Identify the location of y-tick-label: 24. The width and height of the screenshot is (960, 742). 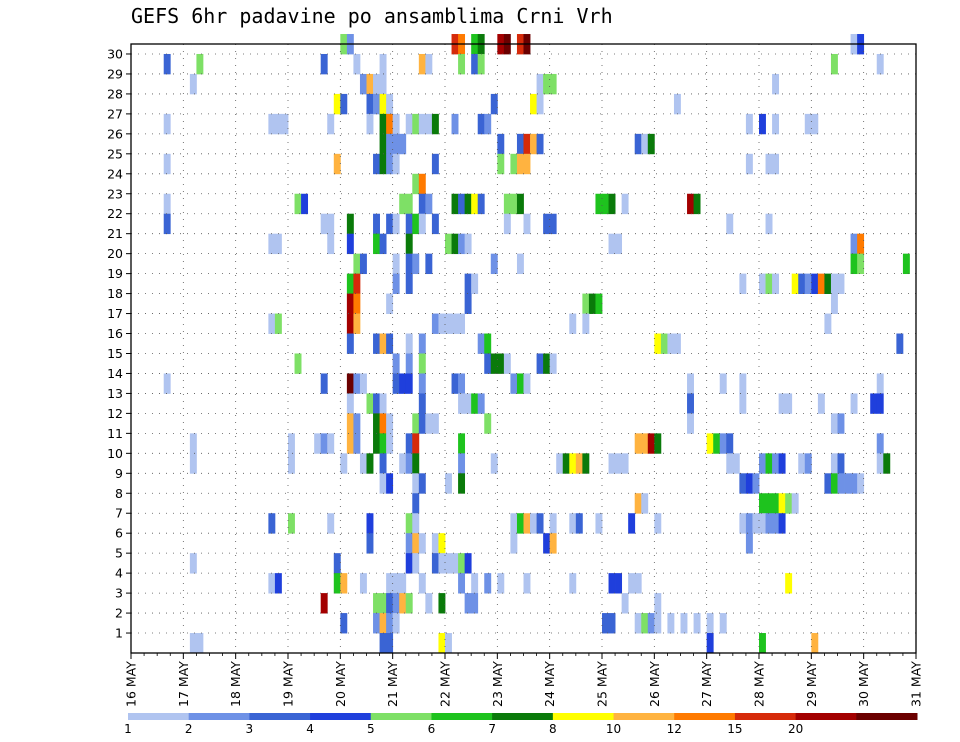
(115, 173).